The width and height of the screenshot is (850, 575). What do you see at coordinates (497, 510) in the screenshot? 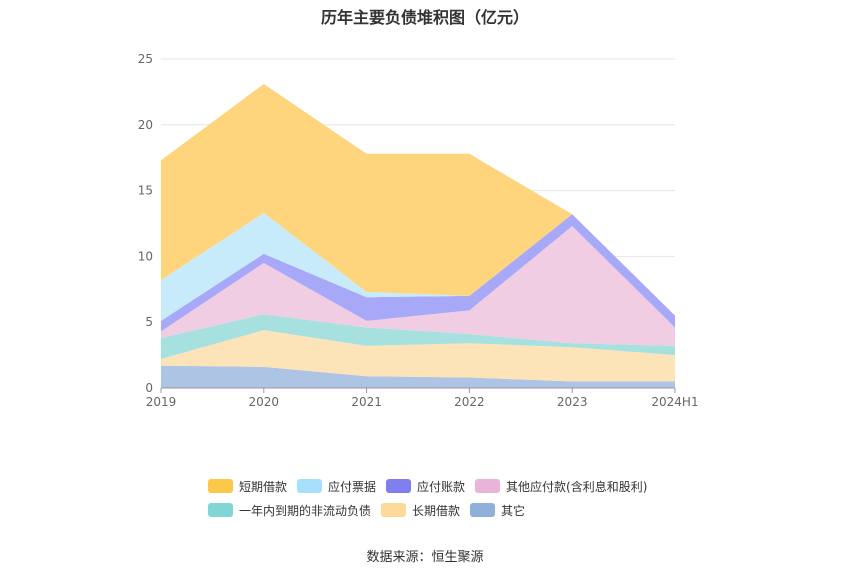
I see `legend-item-others: 其它` at bounding box center [497, 510].